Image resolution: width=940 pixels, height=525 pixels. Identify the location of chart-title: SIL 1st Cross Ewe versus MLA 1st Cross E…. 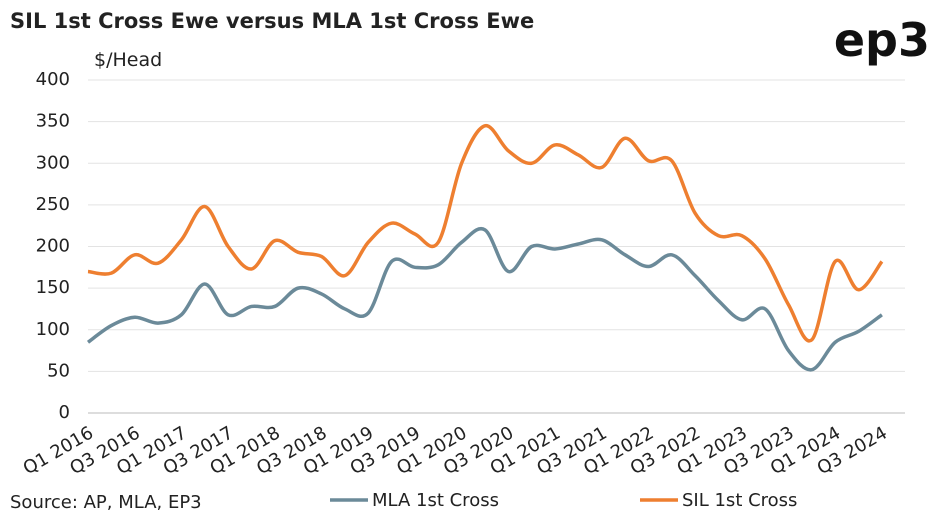
(272, 21).